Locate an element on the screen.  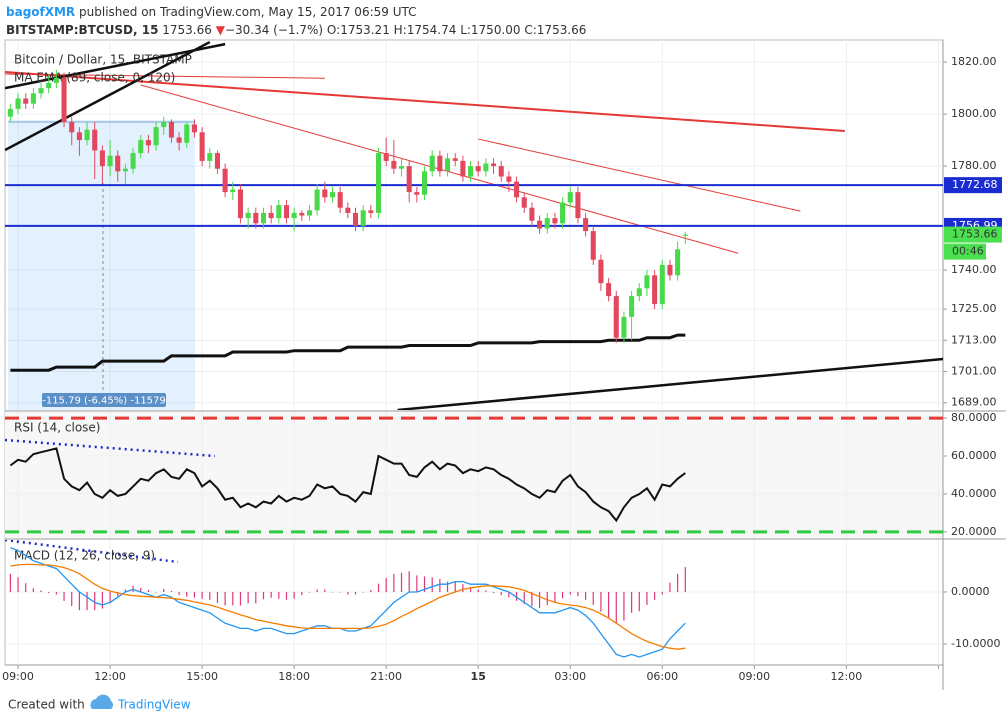
high: H:1754.74 is located at coordinates (425, 30).